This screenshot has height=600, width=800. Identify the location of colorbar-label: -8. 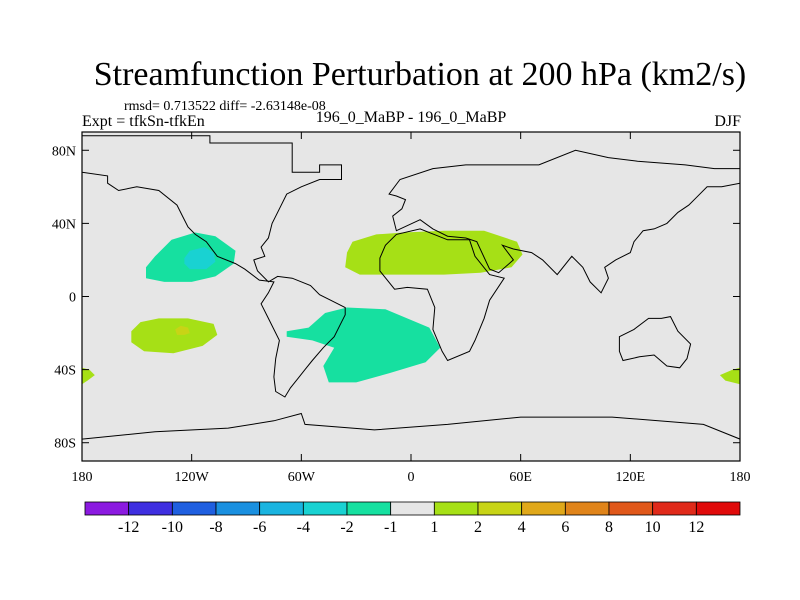
(215, 527).